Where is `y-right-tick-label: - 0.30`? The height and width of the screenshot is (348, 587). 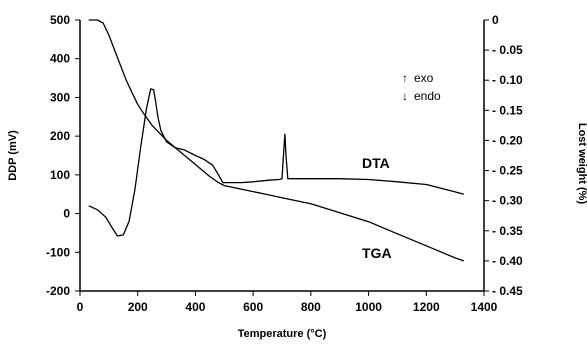
y-right-tick-label: - 0.30 is located at coordinates (507, 201).